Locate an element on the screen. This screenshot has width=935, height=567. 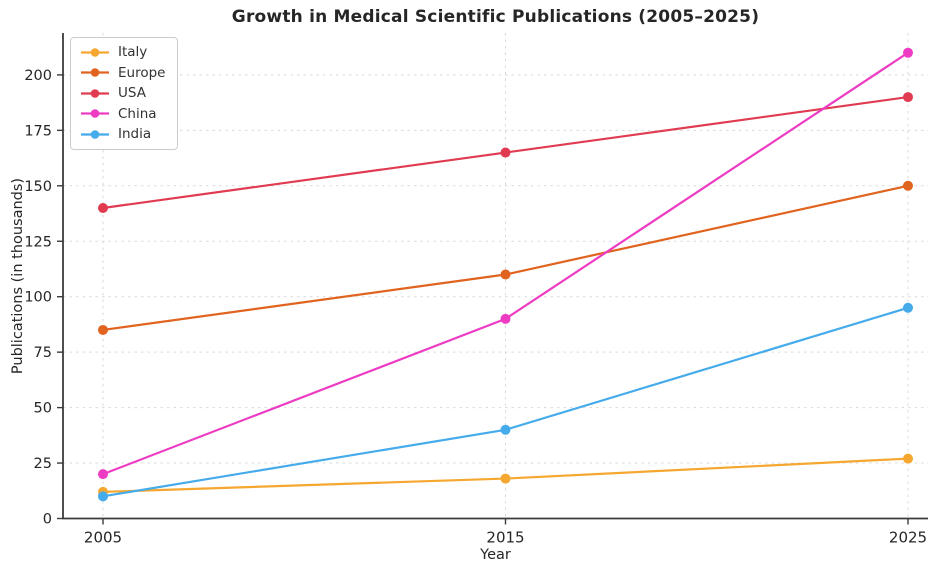
data-point-usa-2005 is located at coordinates (103, 207).